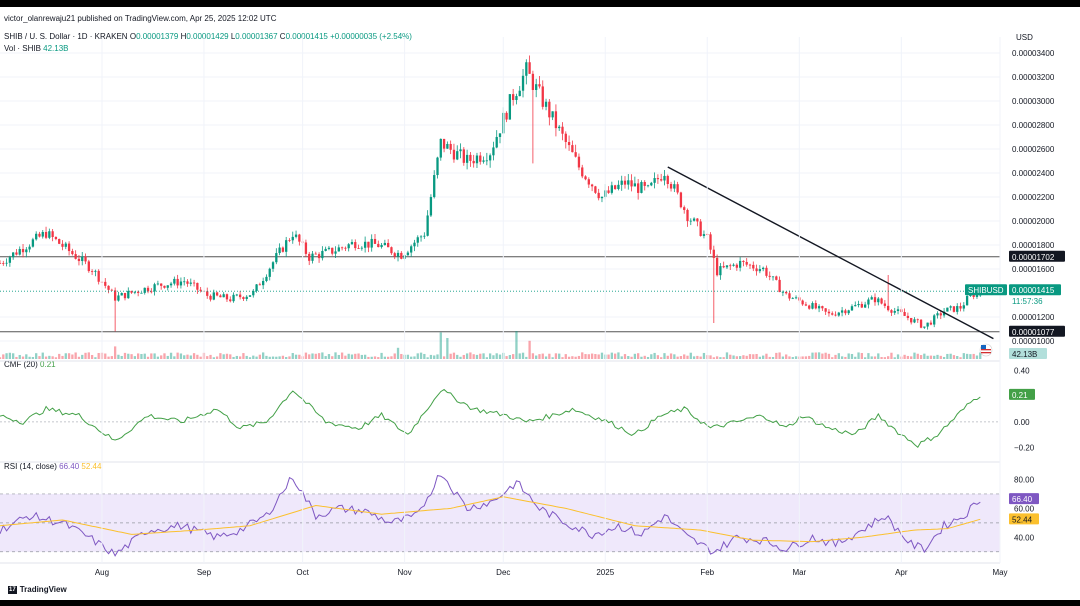 Image resolution: width=1080 pixels, height=606 pixels. What do you see at coordinates (1033, 317) in the screenshot?
I see `price-axis-tick: 0.00001200` at bounding box center [1033, 317].